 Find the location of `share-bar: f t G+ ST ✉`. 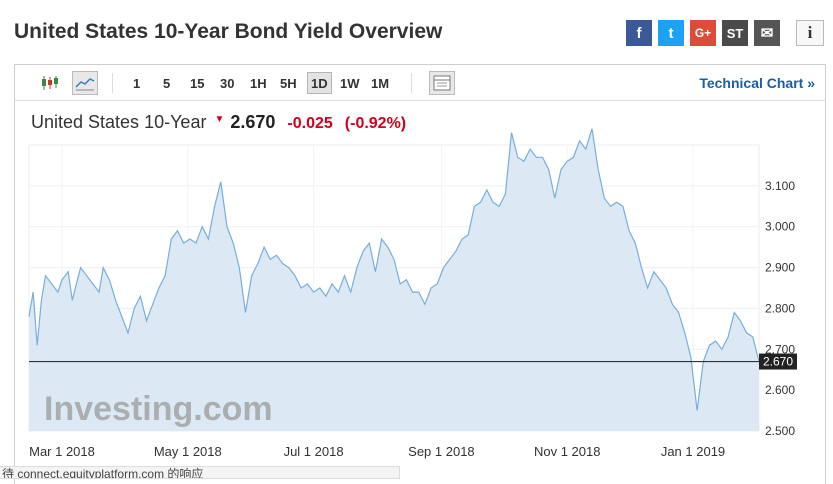

share-bar: f t G+ ST ✉ is located at coordinates (703, 33).